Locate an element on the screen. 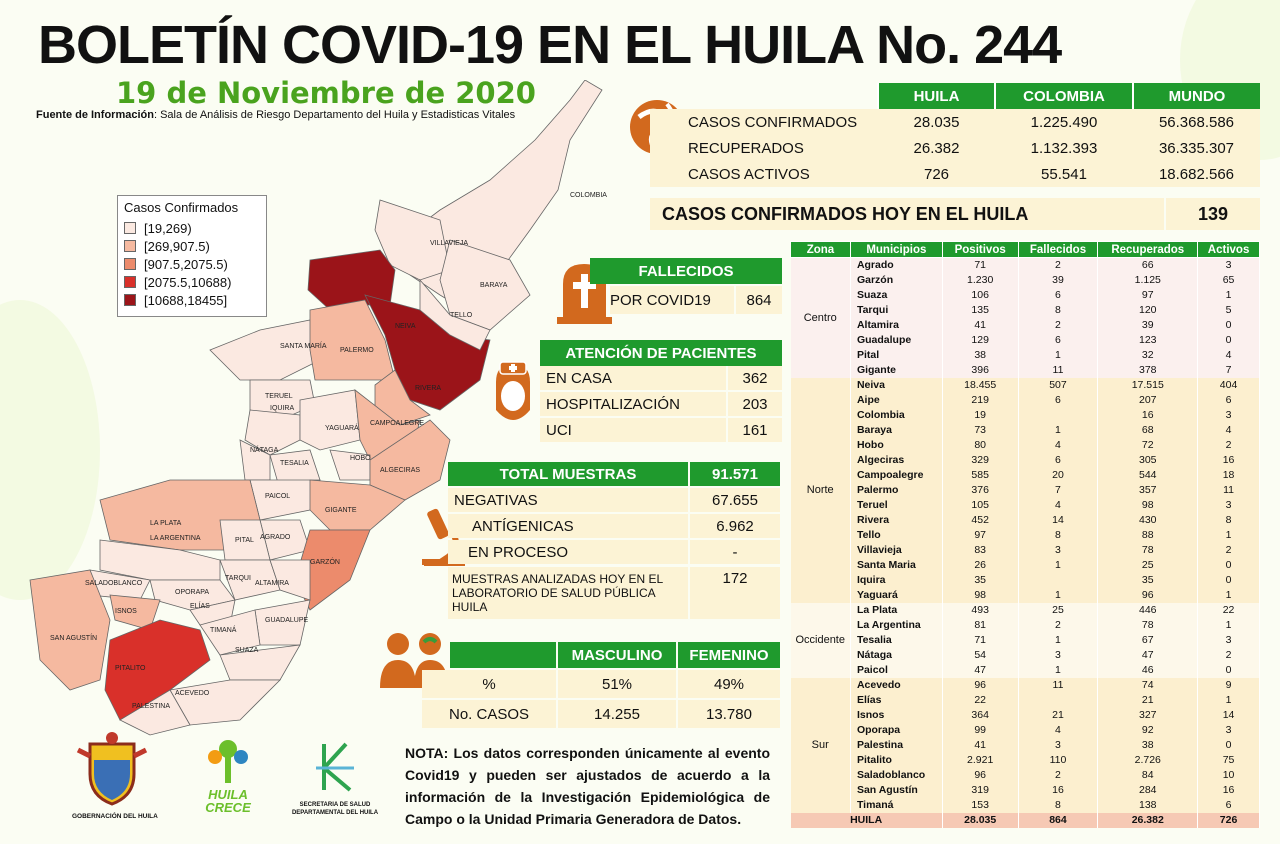 The image size is (1280, 844). table-row: Teruel 105 4 98 3 is located at coordinates (1025, 505).